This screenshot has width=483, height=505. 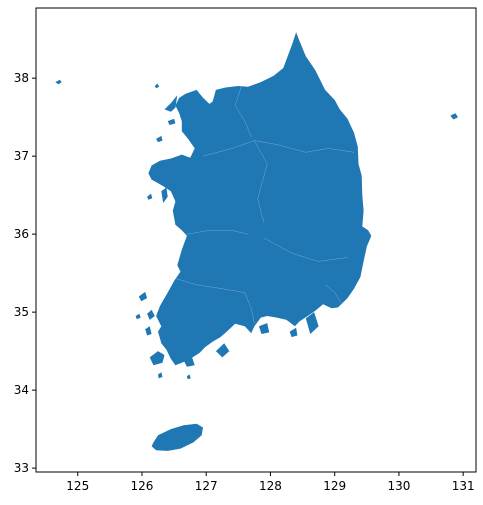 What do you see at coordinates (305, 249) in the screenshot?
I see `border-gyeongbuk-gyeongnam` at bounding box center [305, 249].